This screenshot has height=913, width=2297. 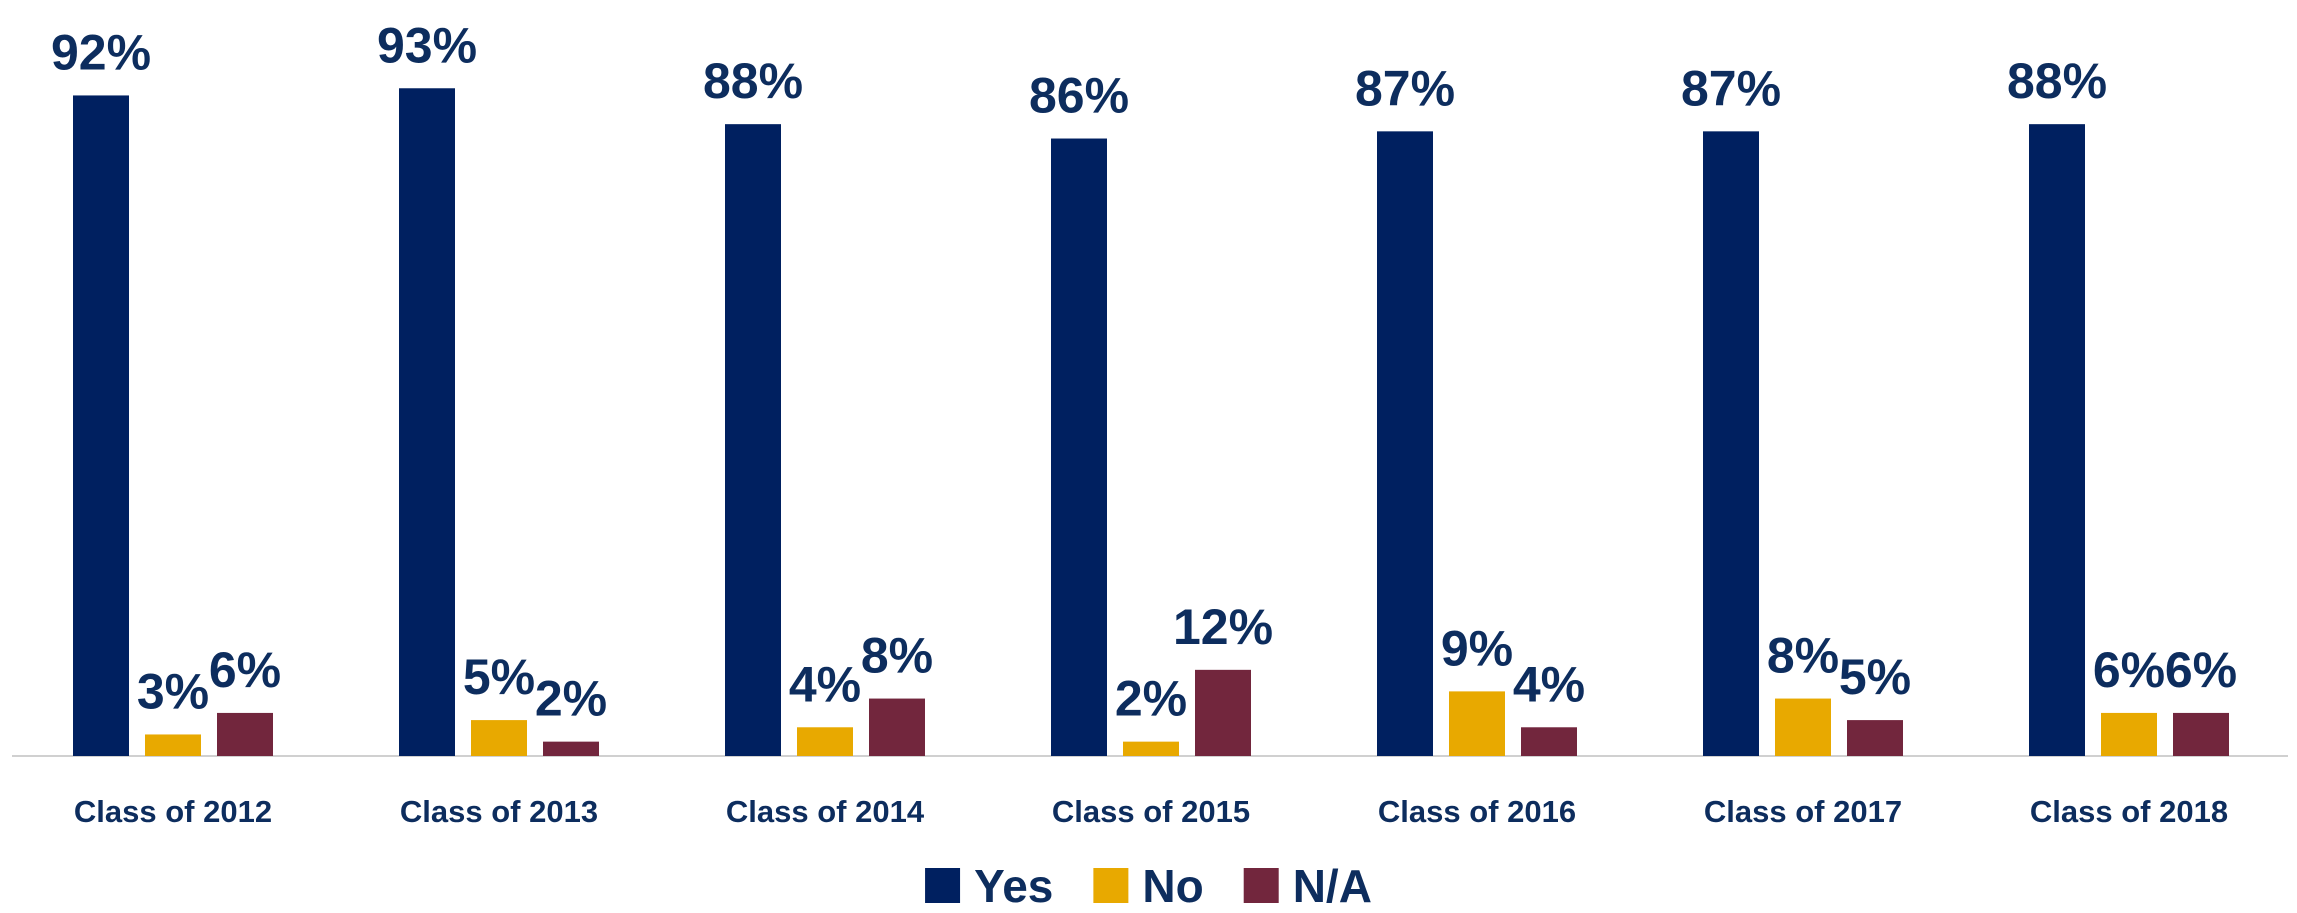 I want to click on legend-label: No, so click(x=1172, y=886).